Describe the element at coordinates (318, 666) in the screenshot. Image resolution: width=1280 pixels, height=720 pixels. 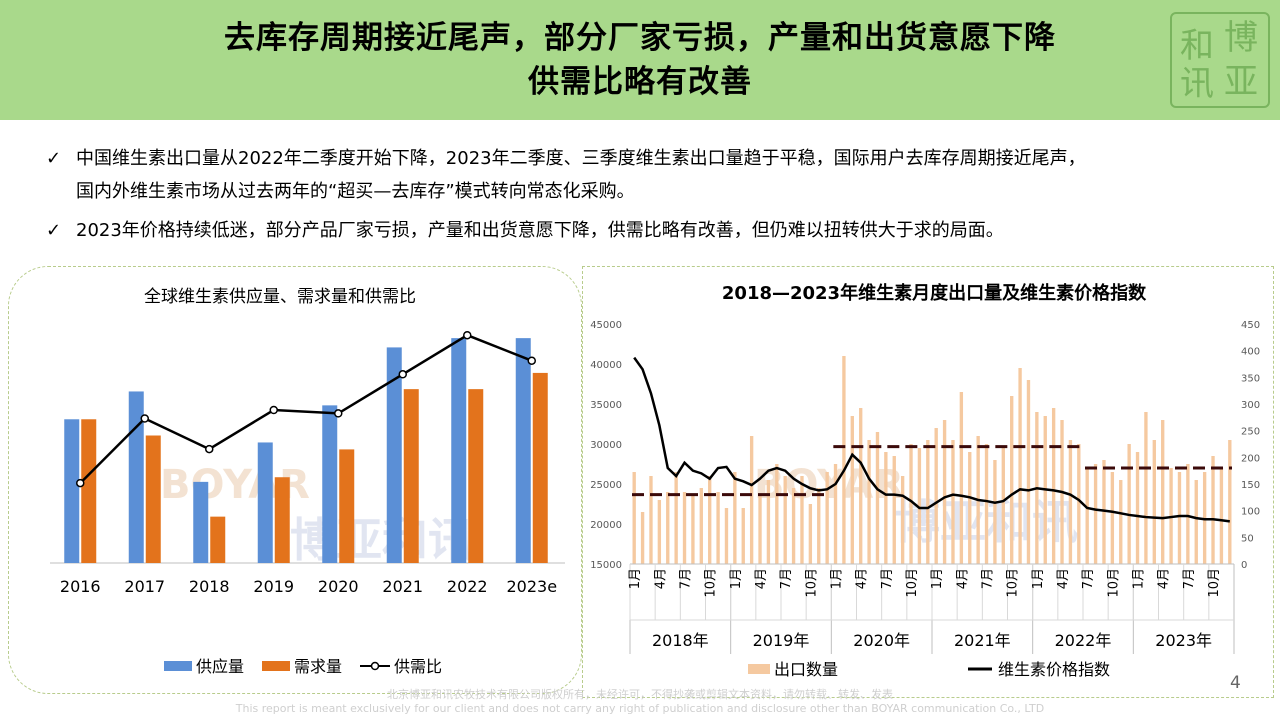
I see `legend-demand: 需求量` at that location.